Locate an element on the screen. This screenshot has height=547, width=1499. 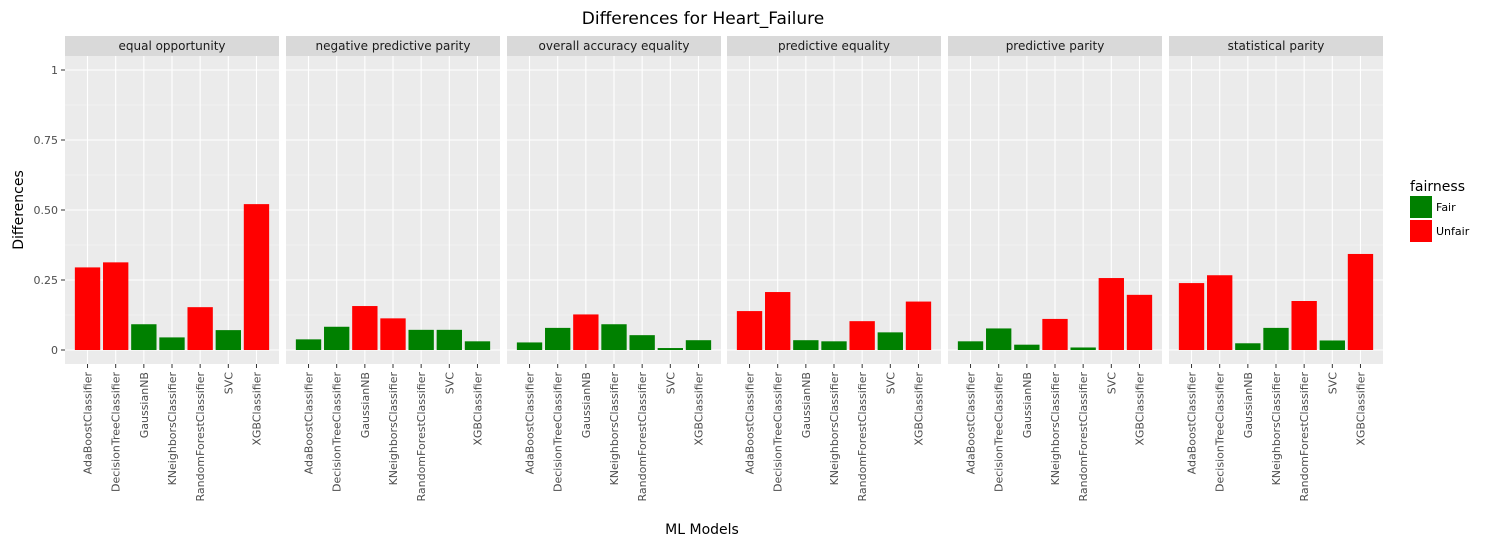
y-tick-label: 1 is located at coordinates (54, 70).